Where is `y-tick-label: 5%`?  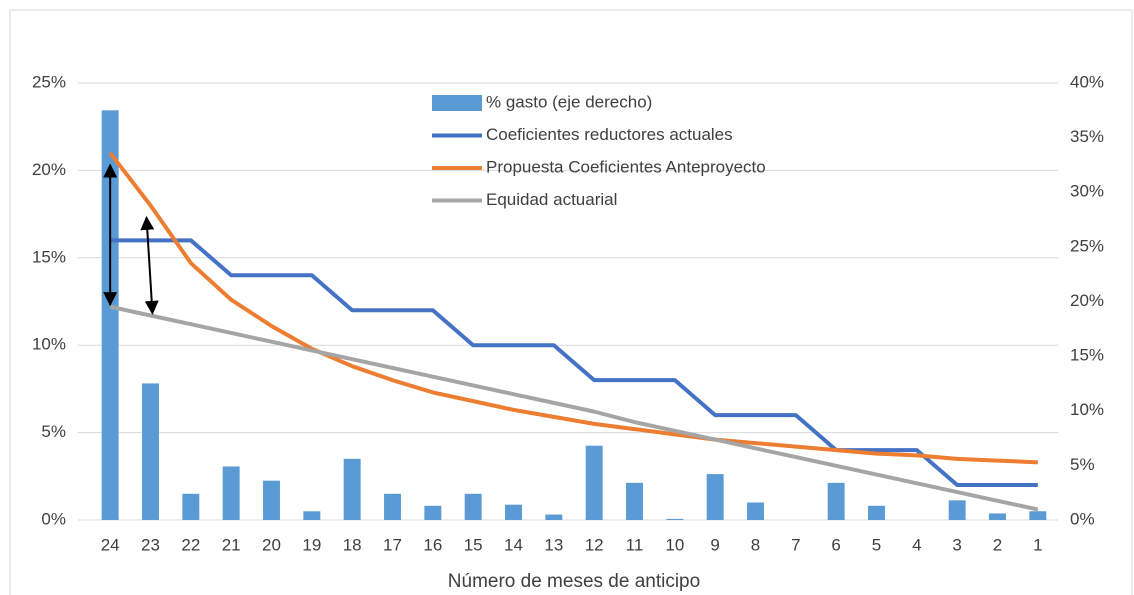 y-tick-label: 5% is located at coordinates (53, 431).